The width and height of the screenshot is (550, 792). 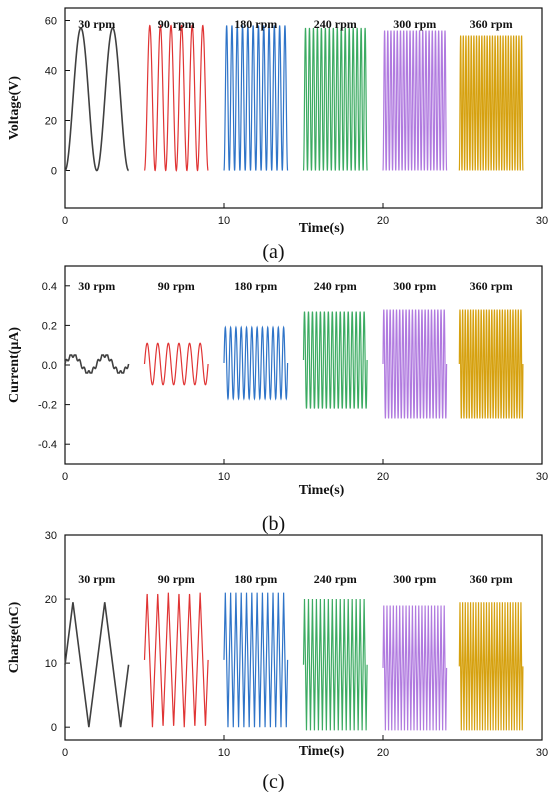 I want to click on y-axis-label: Current(μA), so click(x=14, y=365).